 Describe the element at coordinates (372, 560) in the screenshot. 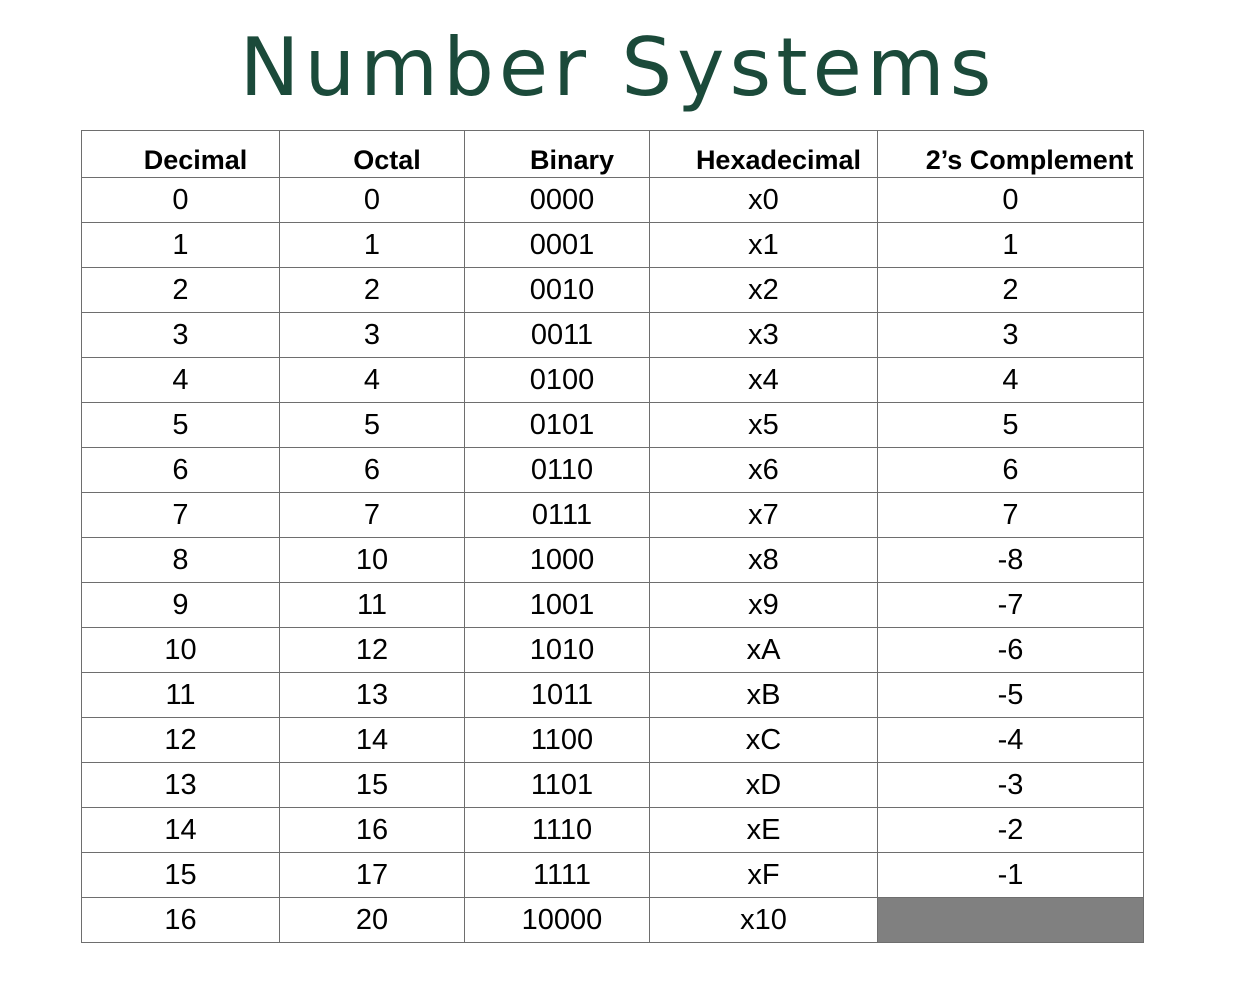

I see `octal-cell: 10` at that location.